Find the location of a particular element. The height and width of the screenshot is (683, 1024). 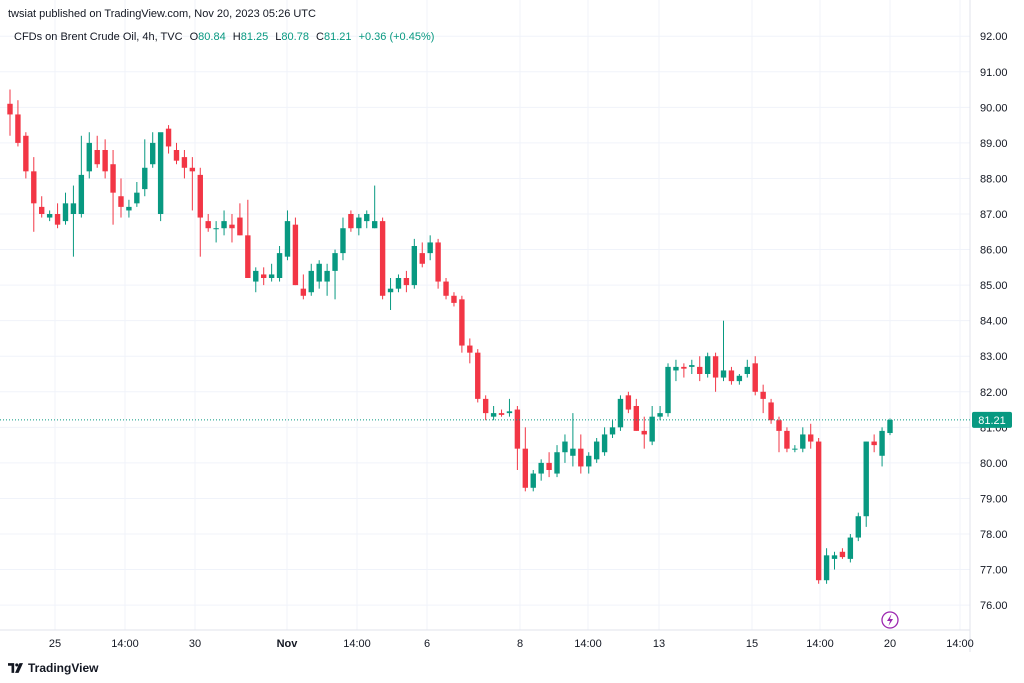

tradingview-footer: TradingView is located at coordinates (53, 668).